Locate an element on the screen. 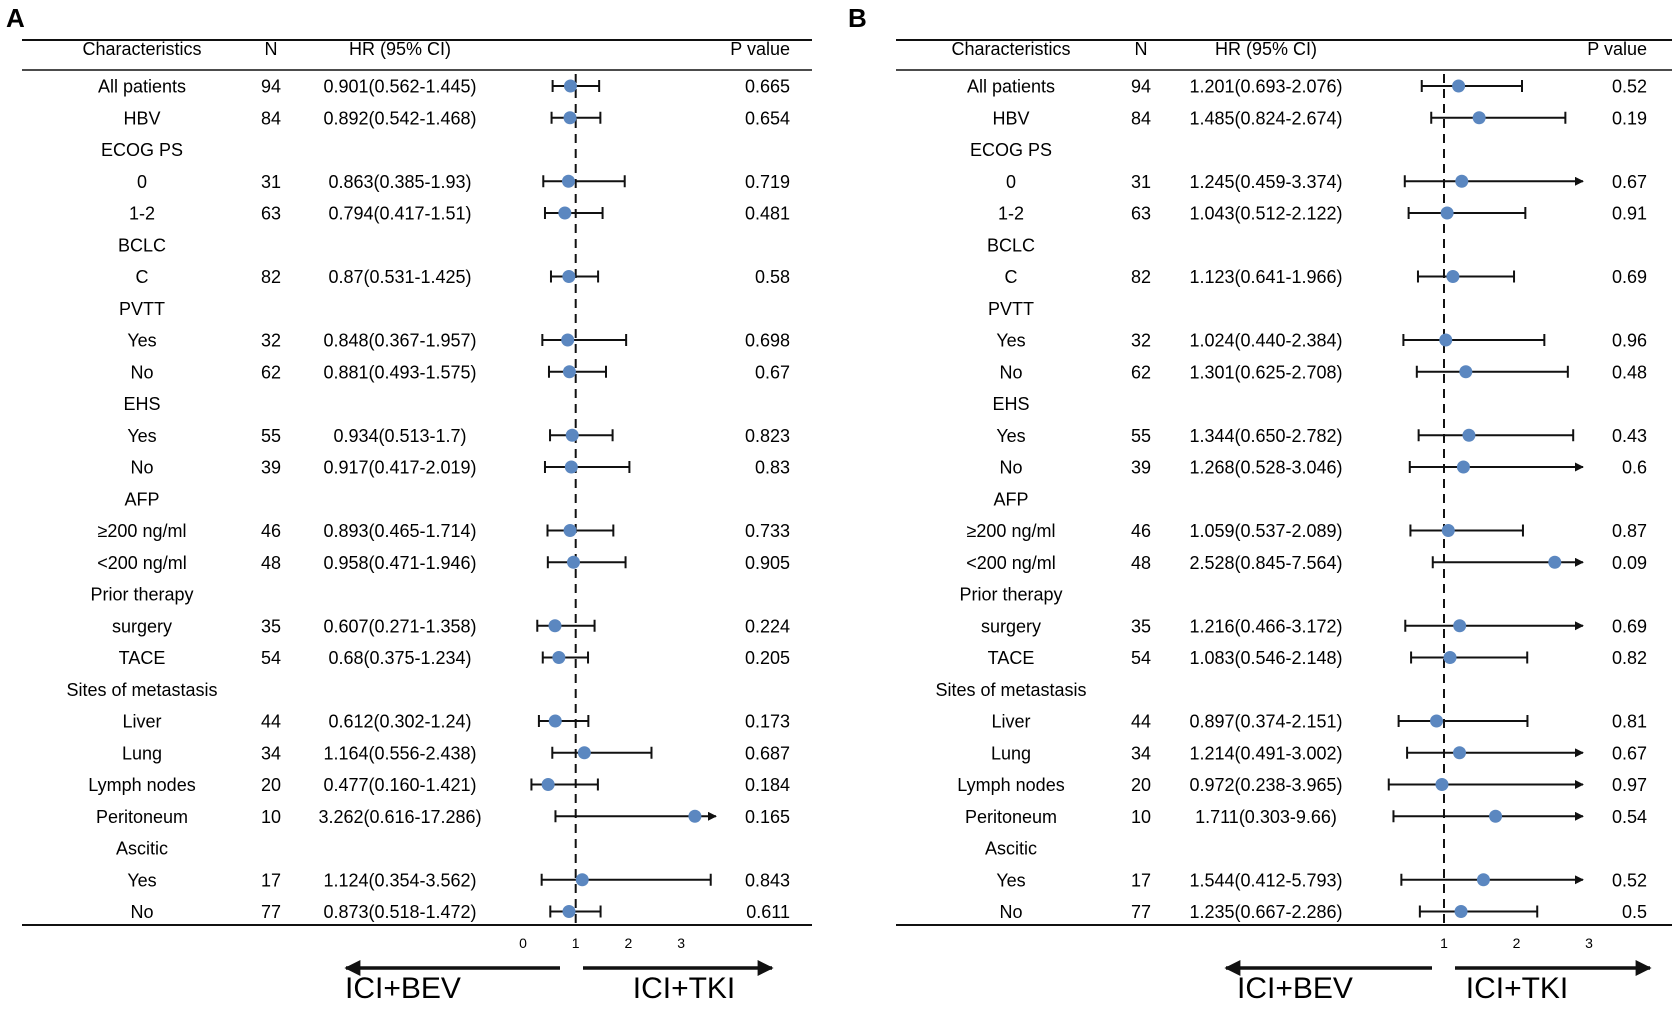 Image resolution: width=1678 pixels, height=1016 pixels. row-label: TACE is located at coordinates (142, 658).